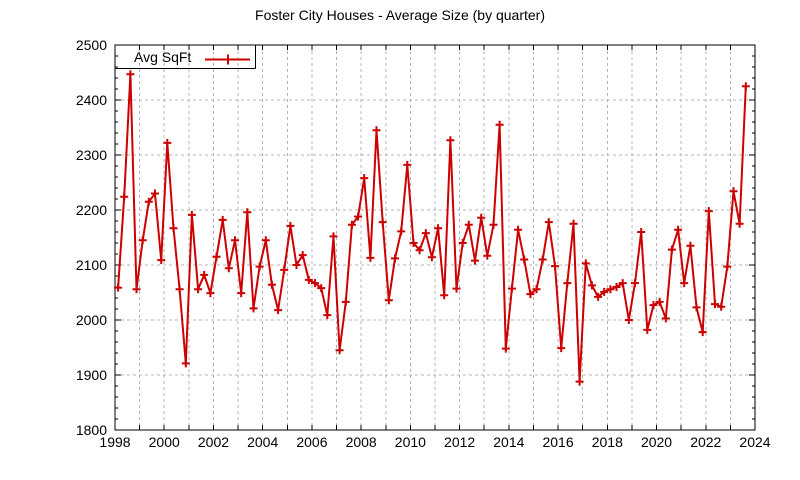 This screenshot has height=480, width=800. Describe the element at coordinates (91, 155) in the screenshot. I see `y-axis-tick-label: 2300` at that location.